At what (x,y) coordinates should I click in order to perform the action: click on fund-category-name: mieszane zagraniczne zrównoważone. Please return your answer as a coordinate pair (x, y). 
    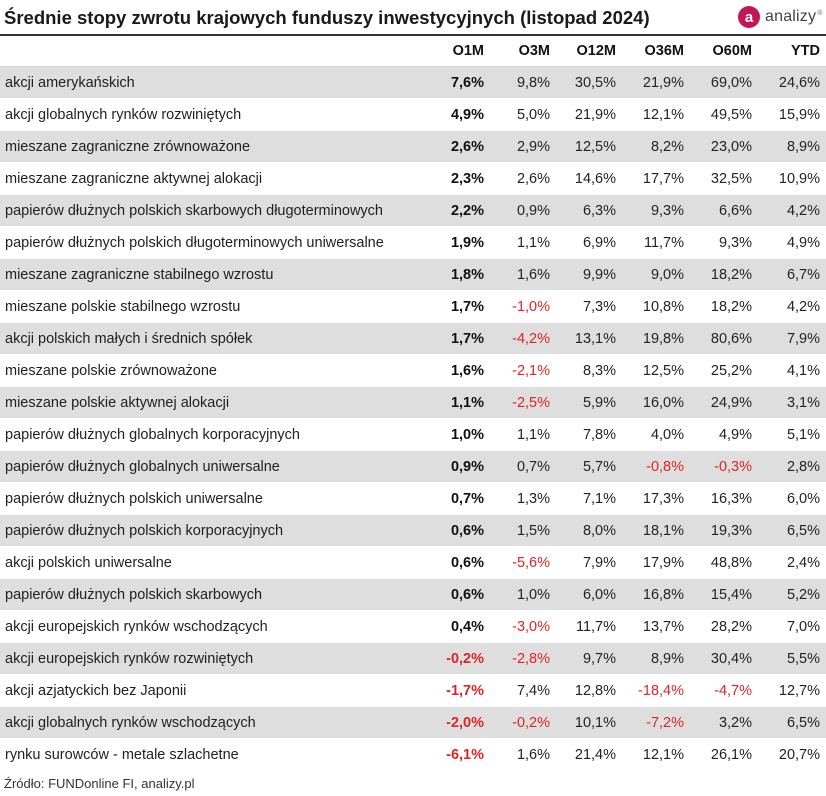
    Looking at the image, I should click on (212, 146).